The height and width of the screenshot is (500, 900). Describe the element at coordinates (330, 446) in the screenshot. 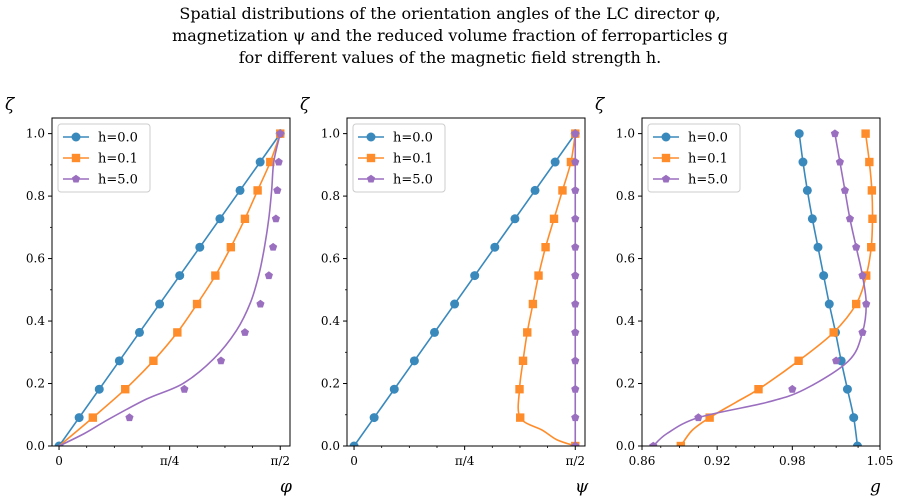

I see `y-tick-label: 0.0` at that location.